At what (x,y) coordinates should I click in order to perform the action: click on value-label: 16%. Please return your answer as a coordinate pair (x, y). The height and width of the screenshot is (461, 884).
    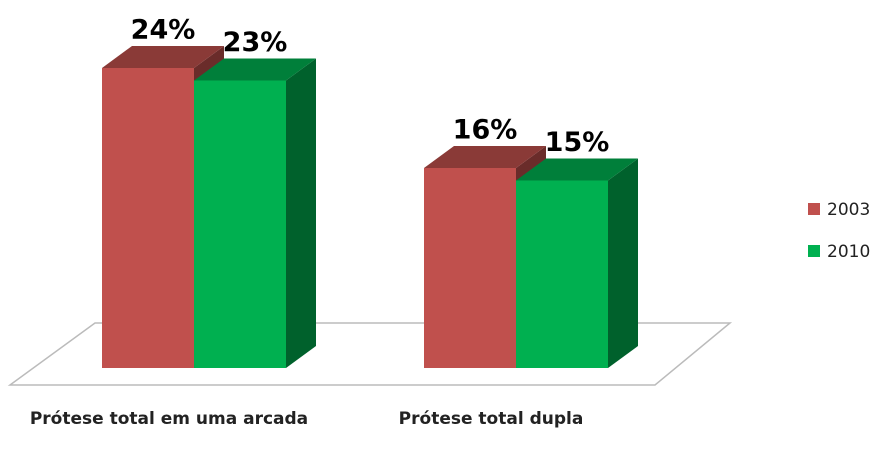
    Looking at the image, I should click on (485, 130).